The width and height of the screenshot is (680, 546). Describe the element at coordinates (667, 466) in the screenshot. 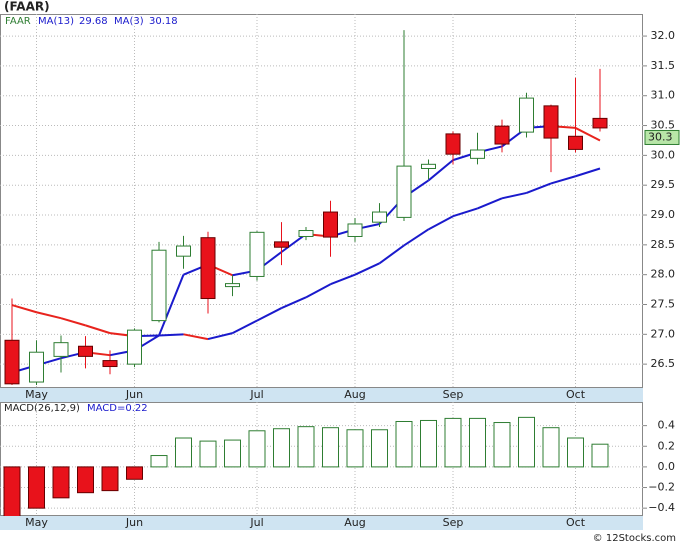

I see `y-tick-label: 0.0` at that location.